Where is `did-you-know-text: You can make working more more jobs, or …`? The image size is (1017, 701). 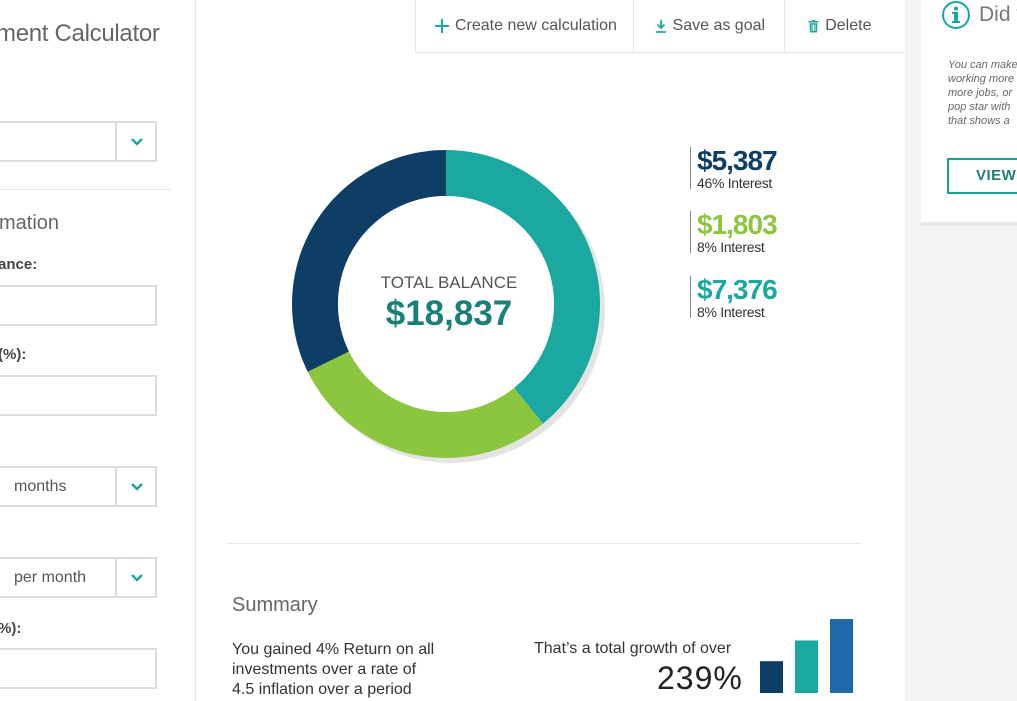
did-you-know-text: You can make working more more jobs, or … is located at coordinates (982, 93).